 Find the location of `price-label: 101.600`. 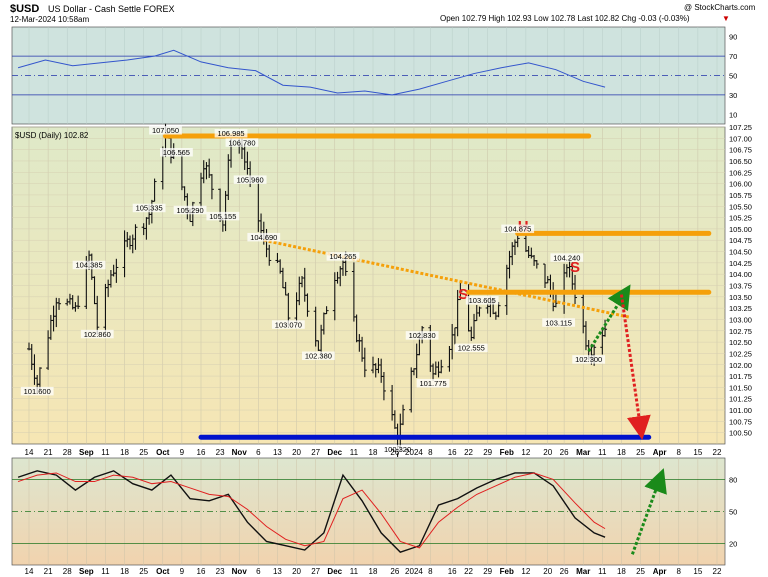

price-label: 101.600 is located at coordinates (37, 391).